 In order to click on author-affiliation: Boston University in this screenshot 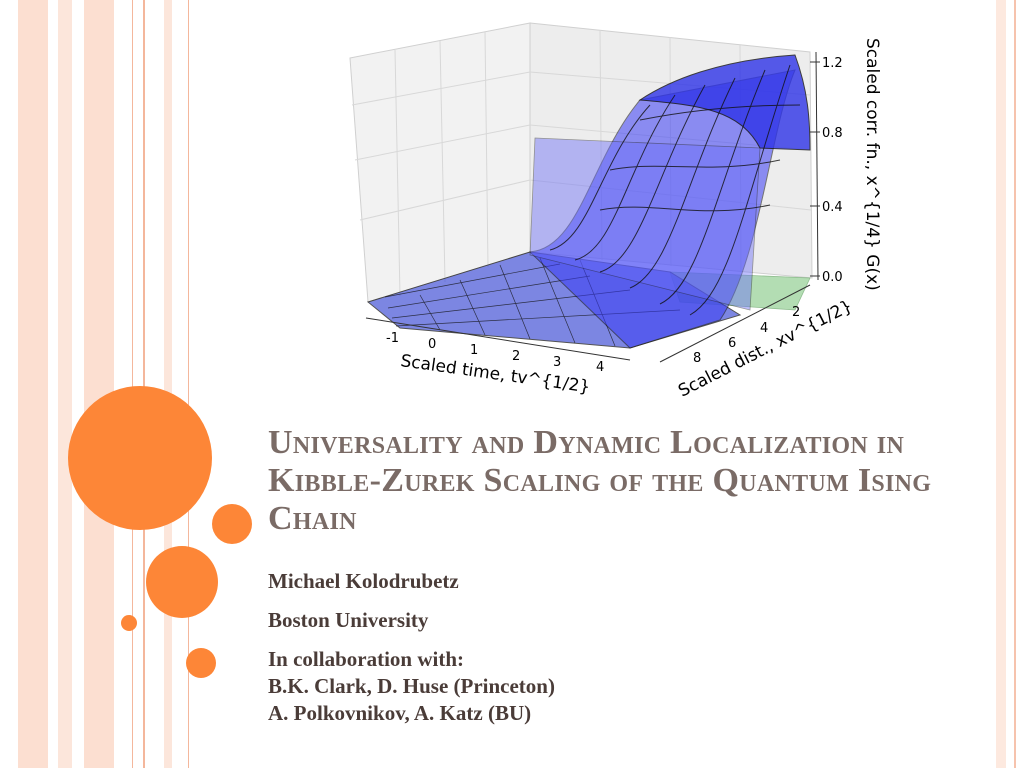, I will do `click(348, 620)`.